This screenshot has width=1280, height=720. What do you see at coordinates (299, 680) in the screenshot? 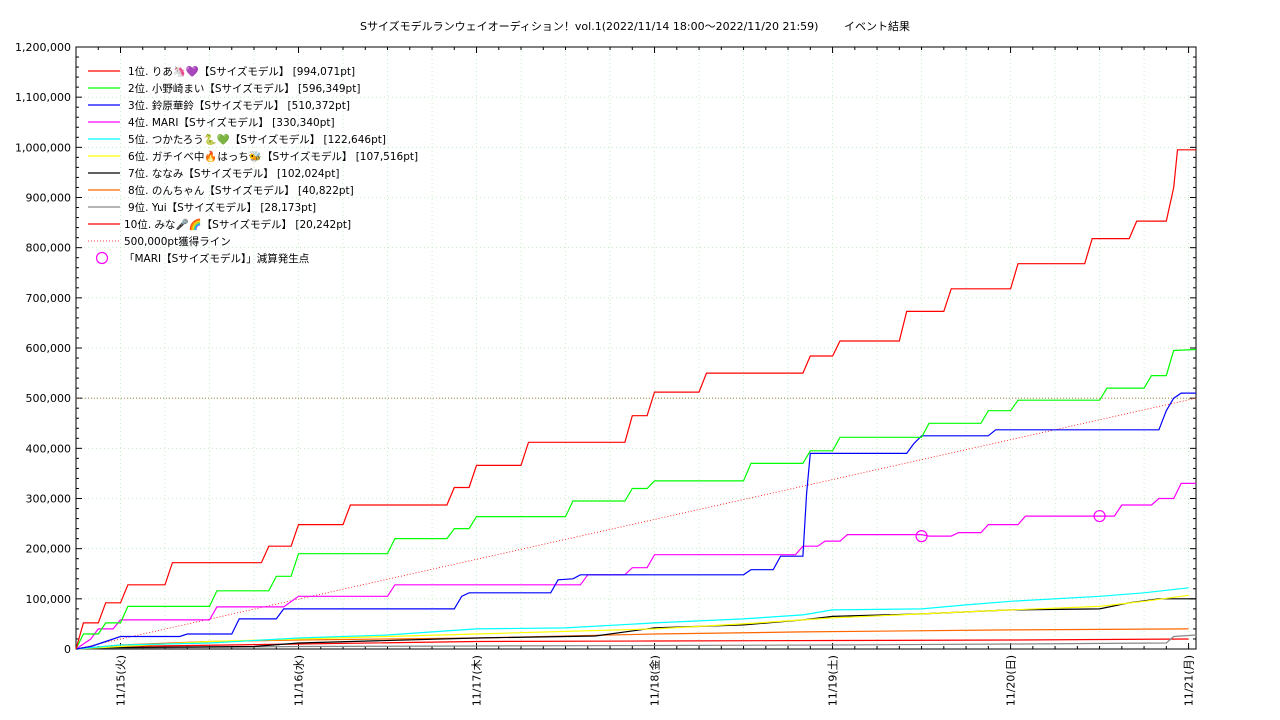
I see `x-tick-label: 11/16(水)` at bounding box center [299, 680].